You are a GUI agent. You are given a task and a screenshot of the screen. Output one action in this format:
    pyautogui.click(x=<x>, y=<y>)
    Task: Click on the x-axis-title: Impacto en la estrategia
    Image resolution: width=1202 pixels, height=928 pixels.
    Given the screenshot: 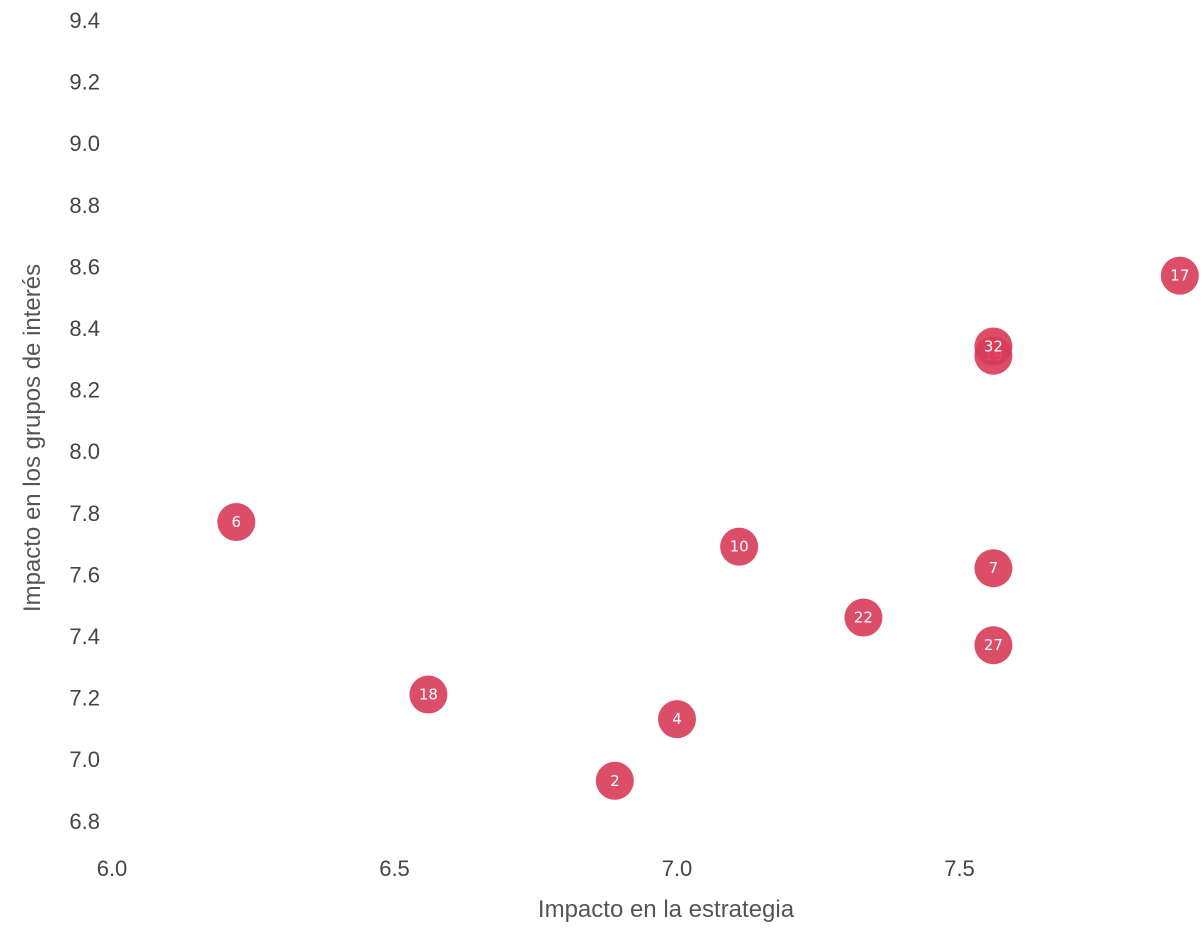 What is the action you would take?
    pyautogui.click(x=666, y=909)
    